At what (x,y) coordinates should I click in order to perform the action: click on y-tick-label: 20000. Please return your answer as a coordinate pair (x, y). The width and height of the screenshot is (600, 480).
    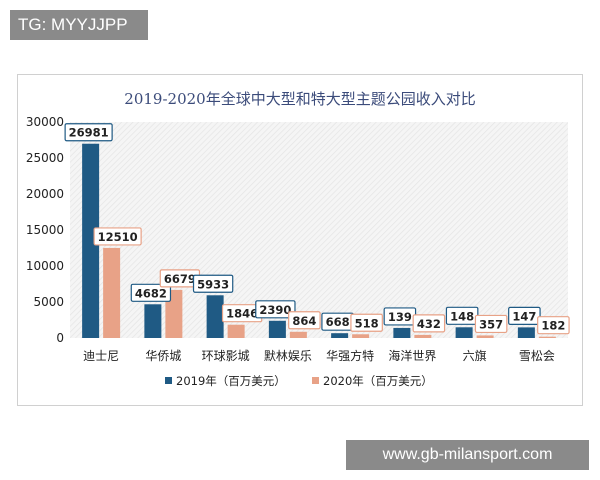
    Looking at the image, I should click on (45, 194).